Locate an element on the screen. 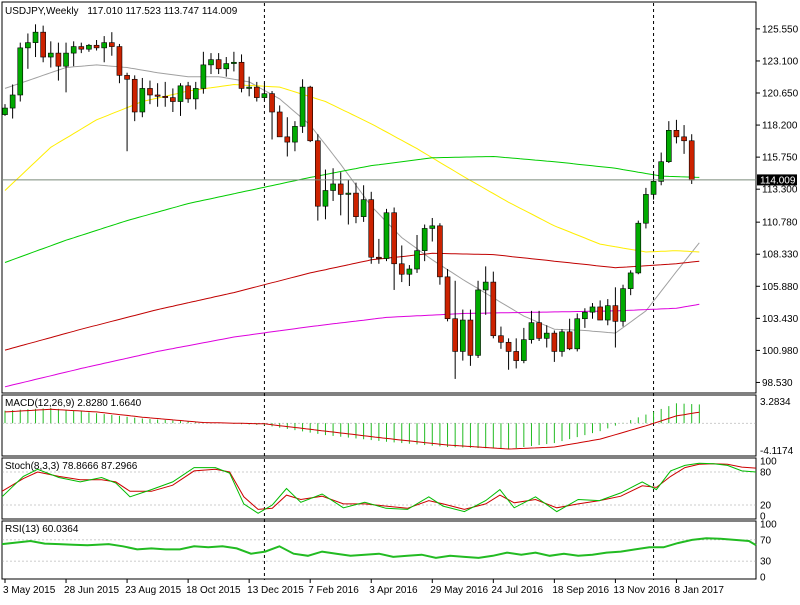 This screenshot has height=605, width=800. price-tick-label: 98.530 is located at coordinates (777, 383).